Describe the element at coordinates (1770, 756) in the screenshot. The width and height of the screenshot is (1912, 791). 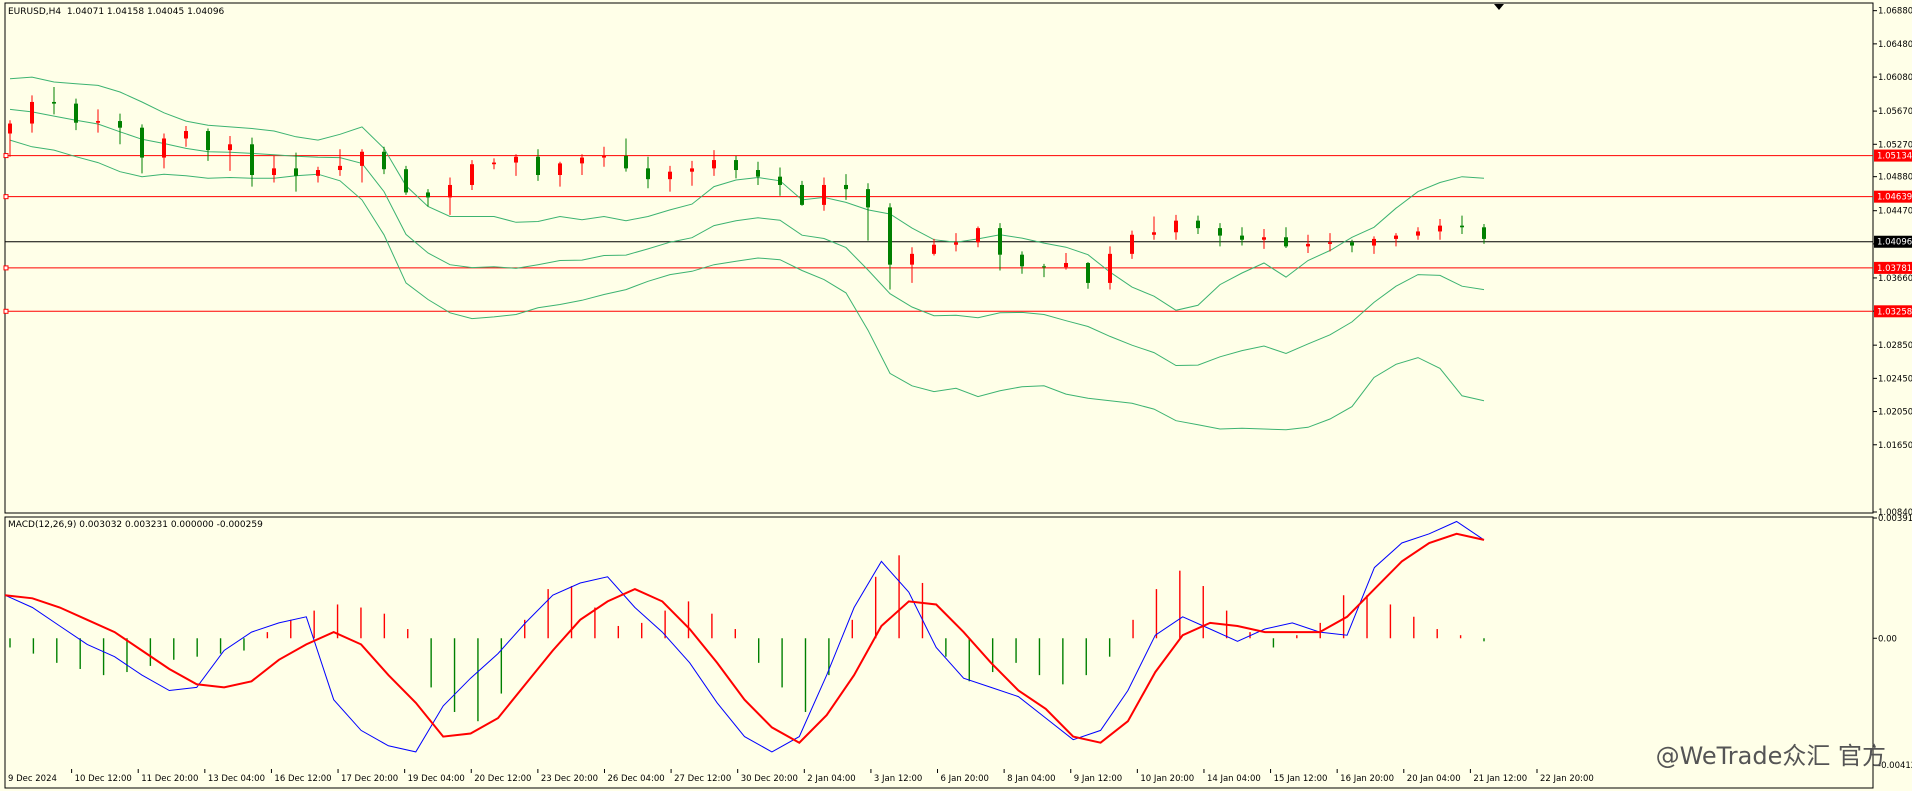
I see `watermark: @WeTrade众汇 官方` at that location.